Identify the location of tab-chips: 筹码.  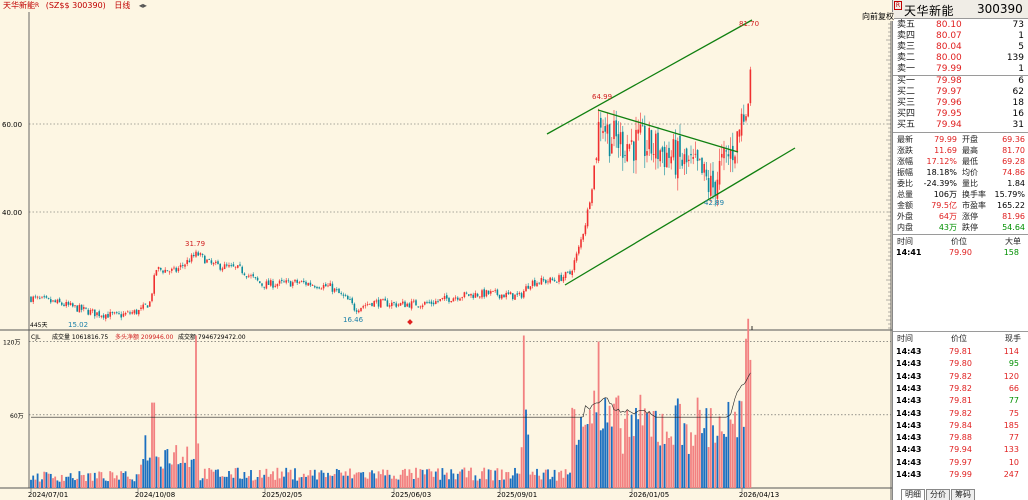
(963, 494).